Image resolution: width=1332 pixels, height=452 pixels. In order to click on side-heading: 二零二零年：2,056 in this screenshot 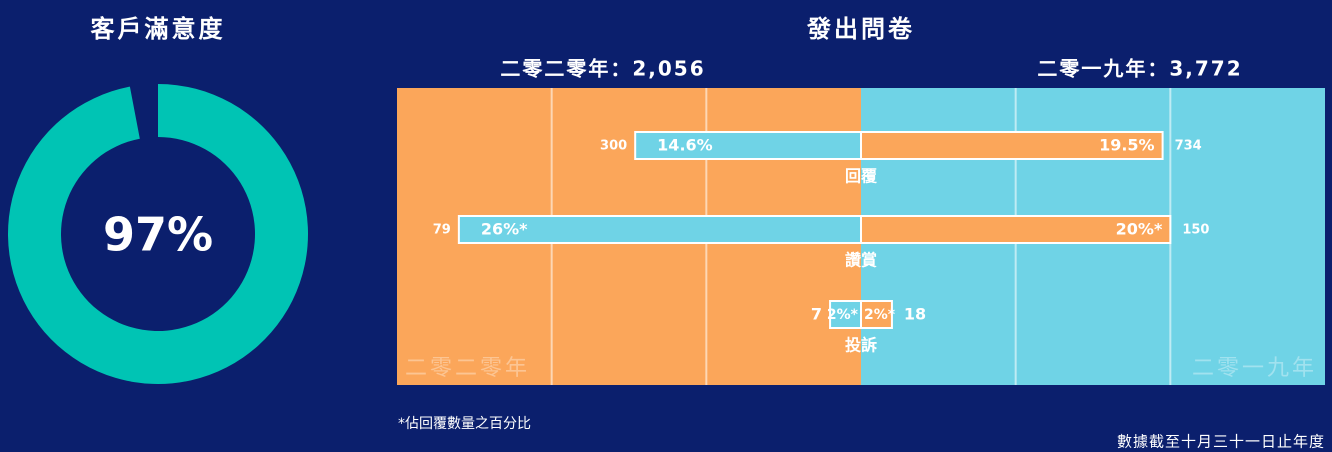, I will do `click(602, 69)`.